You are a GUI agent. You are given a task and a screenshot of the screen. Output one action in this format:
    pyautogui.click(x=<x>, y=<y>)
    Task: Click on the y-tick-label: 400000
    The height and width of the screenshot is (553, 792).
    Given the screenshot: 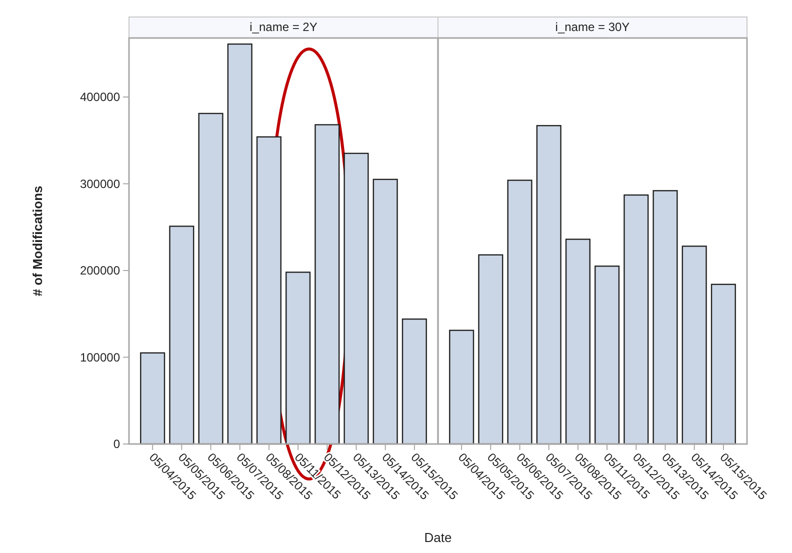 What is the action you would take?
    pyautogui.click(x=100, y=97)
    